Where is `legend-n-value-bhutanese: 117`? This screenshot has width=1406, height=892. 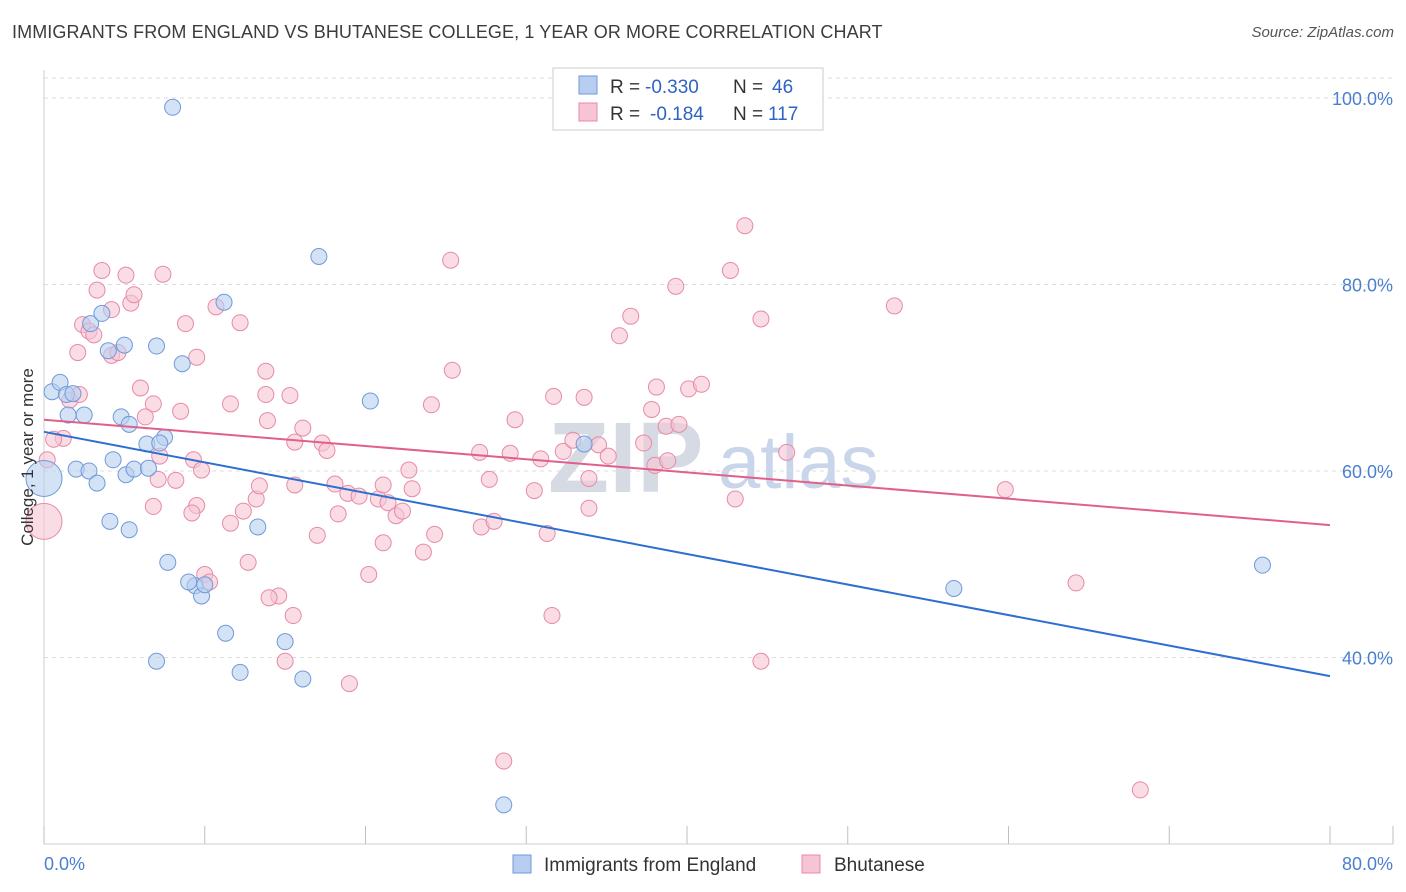
legend-n-value-bhutanese: 117 is located at coordinates (783, 114).